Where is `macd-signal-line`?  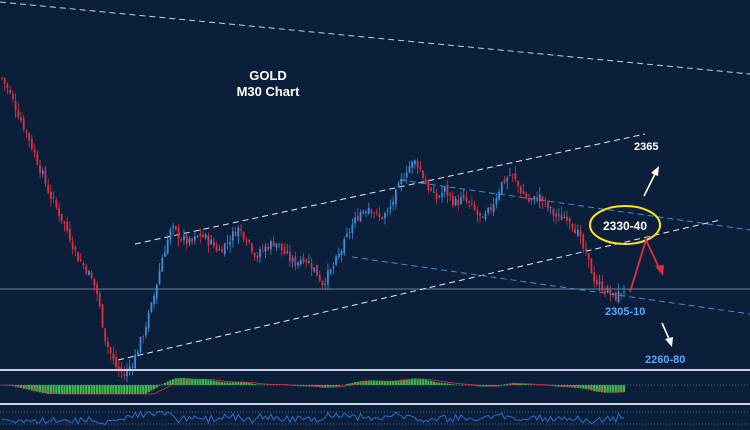
macd-signal-line is located at coordinates (313, 386).